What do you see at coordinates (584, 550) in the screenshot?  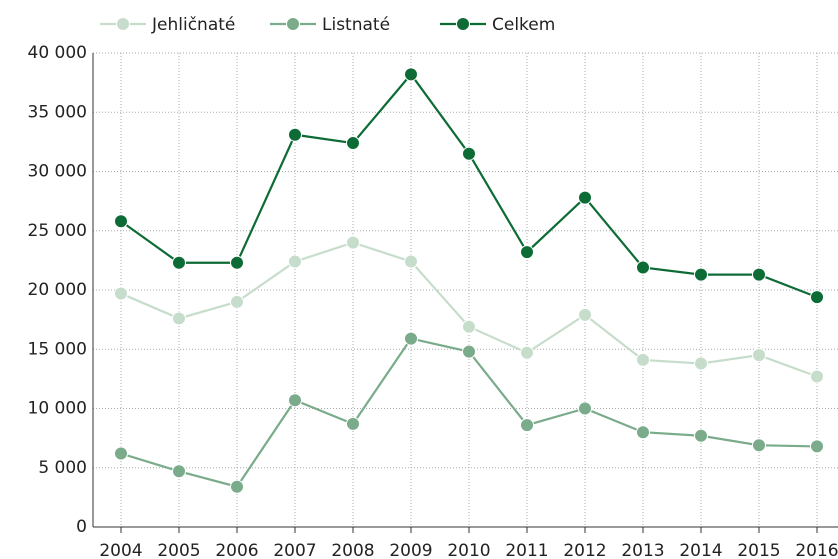 I see `x-tick-label: 2012` at bounding box center [584, 550].